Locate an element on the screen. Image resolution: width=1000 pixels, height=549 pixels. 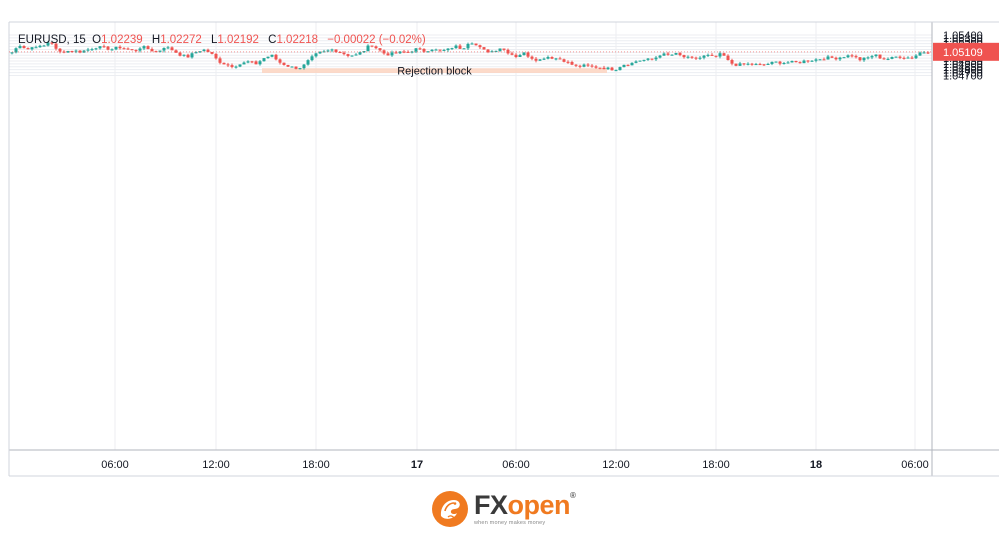
rejection-block-zone is located at coordinates (434, 70).